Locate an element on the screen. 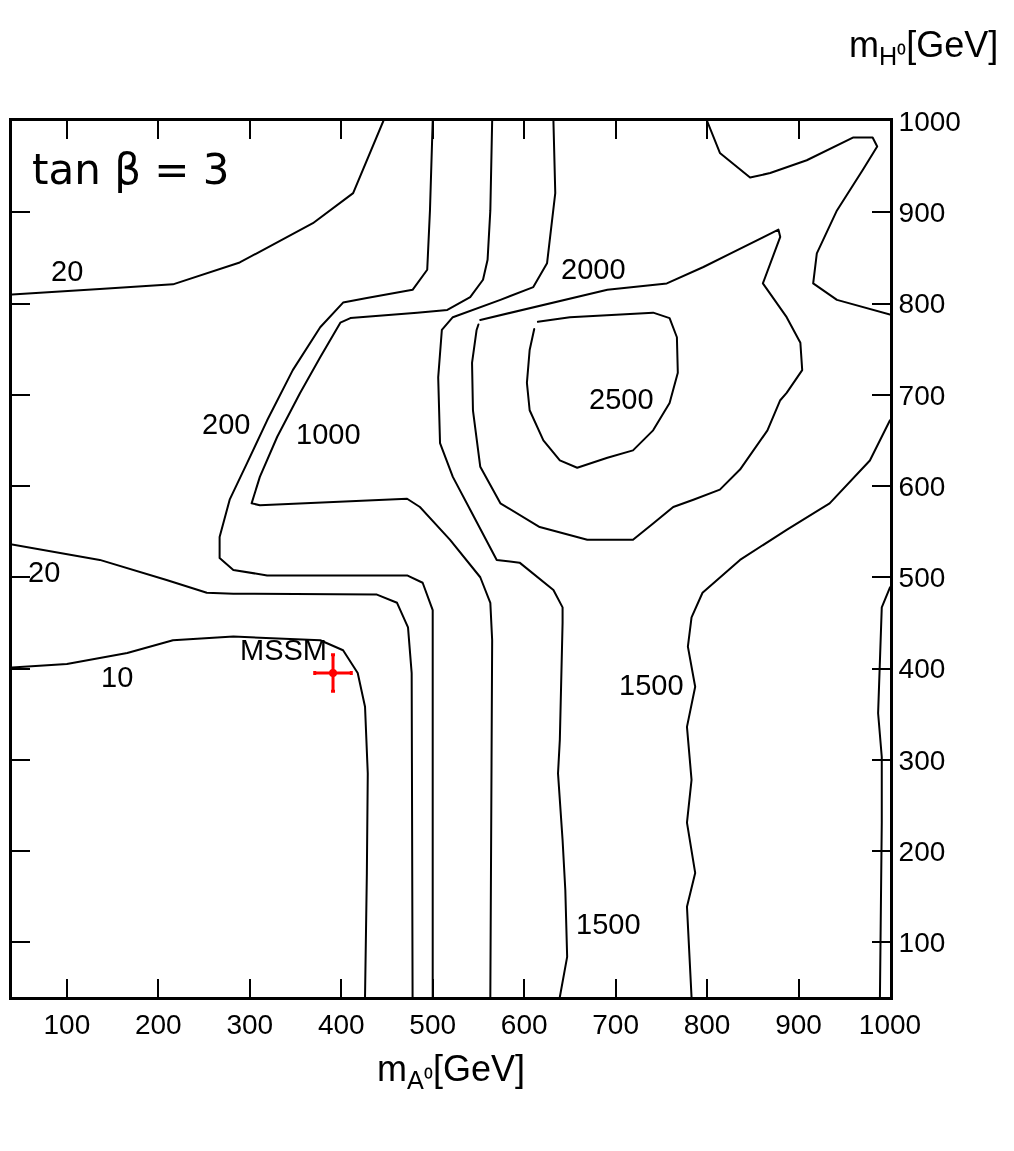 This screenshot has height=1151, width=1014. y-tick-label: 800 is located at coordinates (922, 304).